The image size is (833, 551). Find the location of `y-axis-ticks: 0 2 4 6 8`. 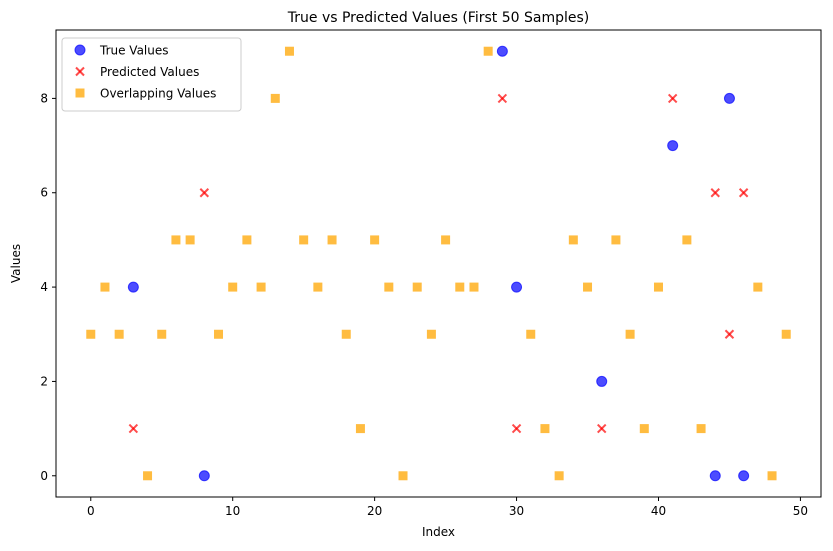

y-axis-ticks: 0 2 4 6 8 is located at coordinates (48, 287).